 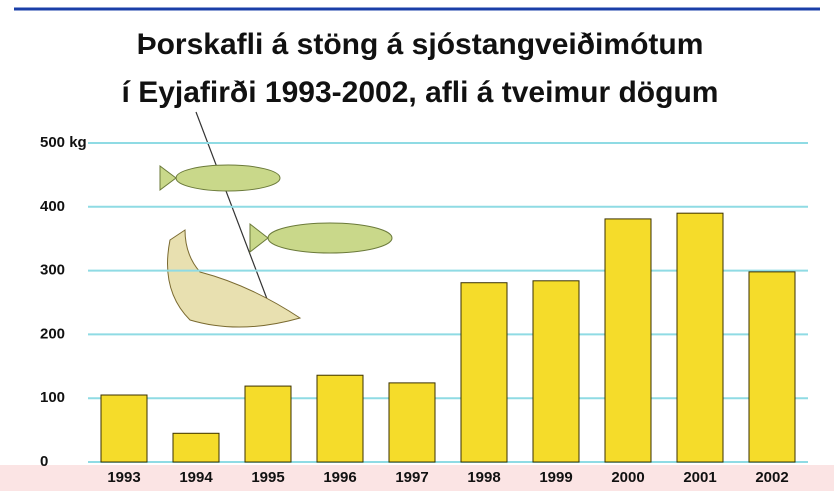 I want to click on x-tick-label: 1995, so click(x=267, y=477).